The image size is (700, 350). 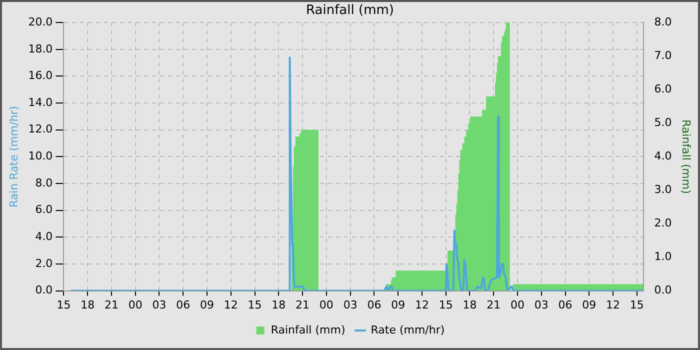 I want to click on y-tick-label: 16.0, so click(x=40, y=75).